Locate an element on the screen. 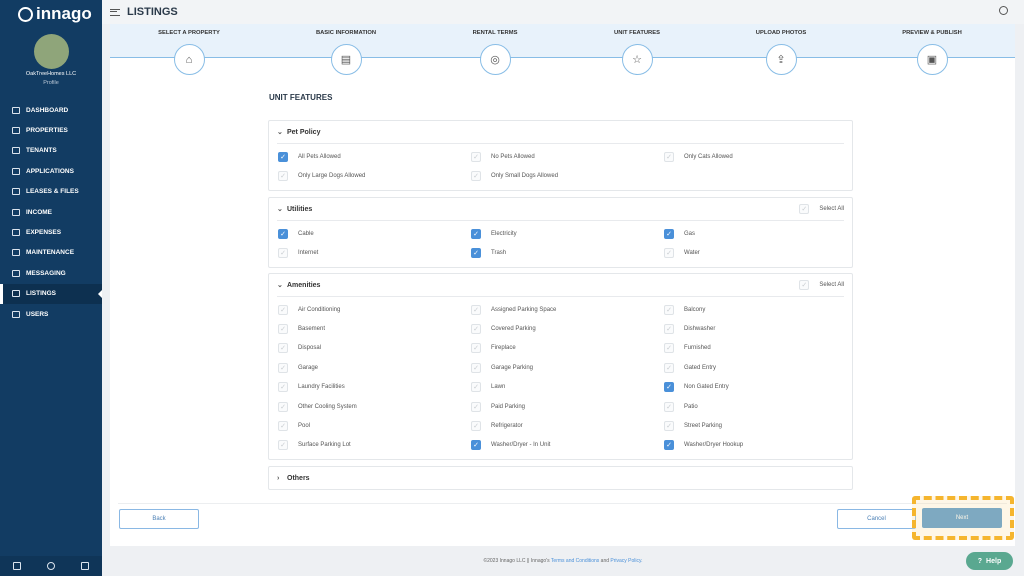 The image size is (1024, 576). checkbox-item: ✓ Only Large Dogs Allowed is located at coordinates (374, 175).